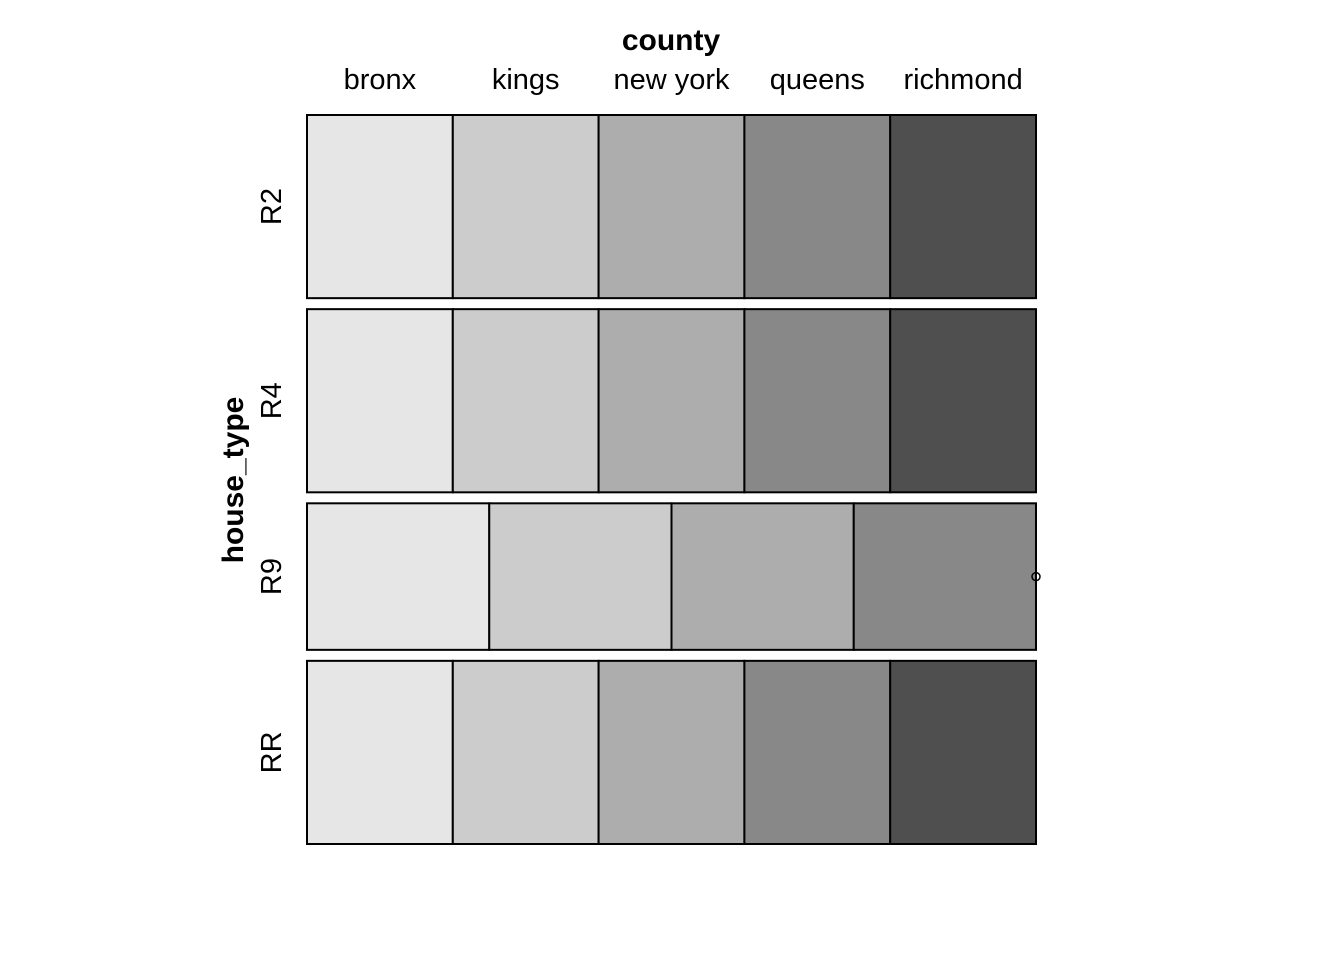 The width and height of the screenshot is (1344, 960). What do you see at coordinates (526, 80) in the screenshot?
I see `column-label-kings: kings` at bounding box center [526, 80].